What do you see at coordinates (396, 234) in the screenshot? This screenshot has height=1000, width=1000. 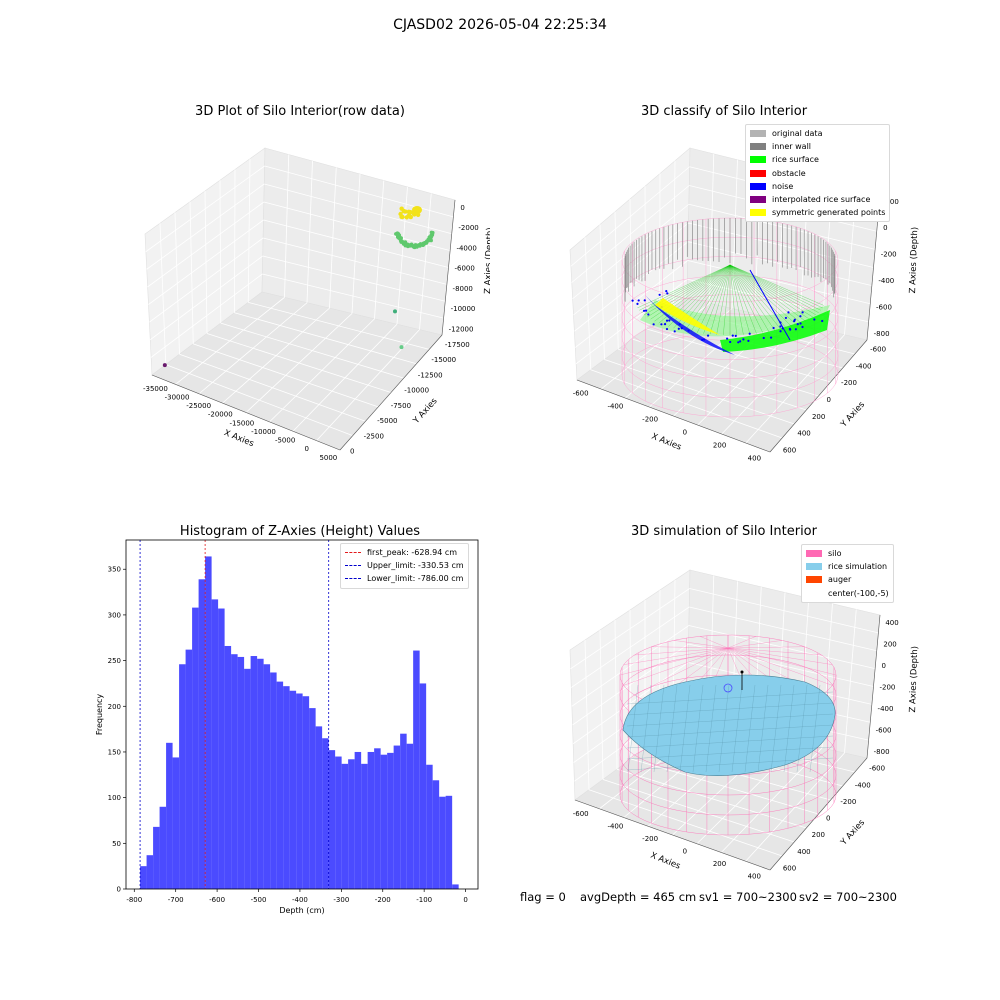 I see `panel1-cluster-point` at bounding box center [396, 234].